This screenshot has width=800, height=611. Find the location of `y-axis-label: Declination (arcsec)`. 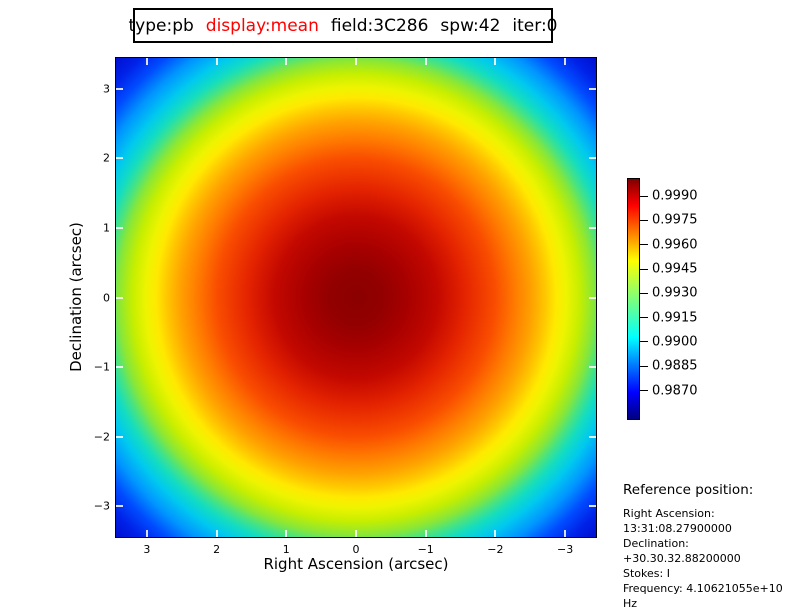

y-axis-label: Declination (arcsec) is located at coordinates (76, 297).